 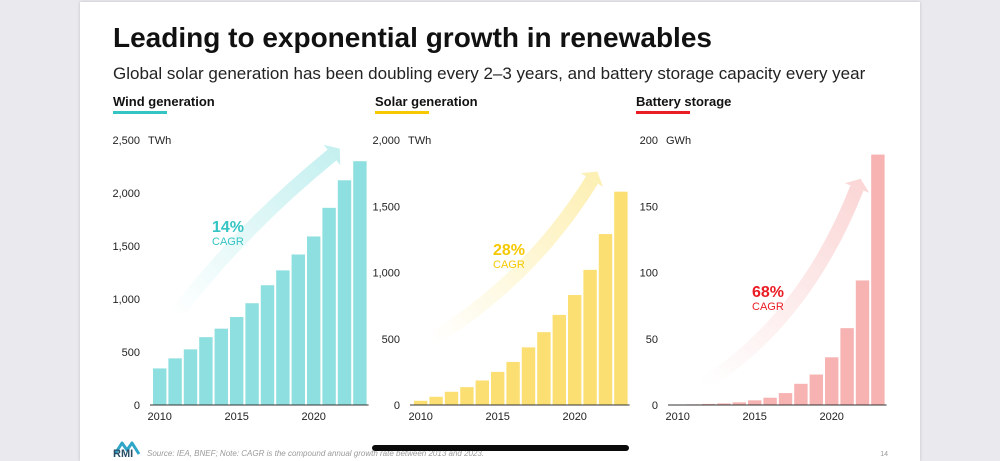 I want to click on chart-0-ytick-5: 2,500, so click(x=126, y=141).